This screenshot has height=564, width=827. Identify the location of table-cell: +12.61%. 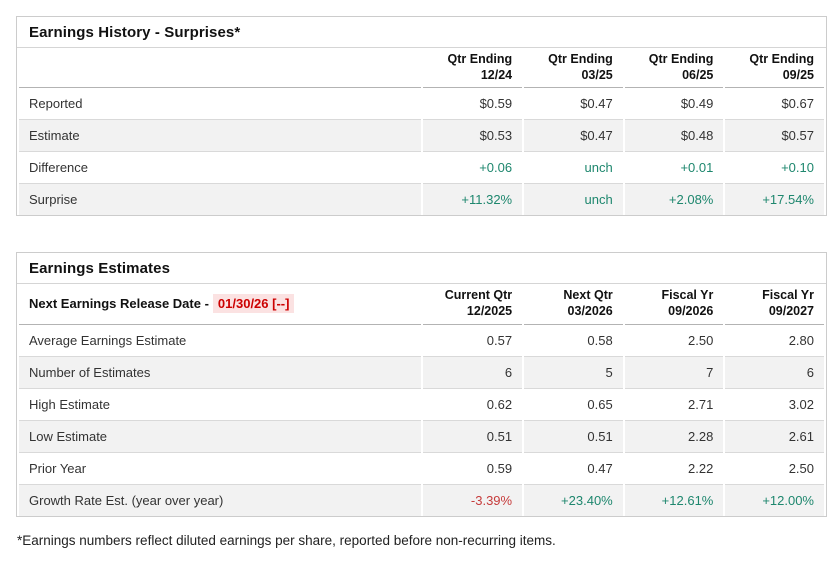
(674, 500).